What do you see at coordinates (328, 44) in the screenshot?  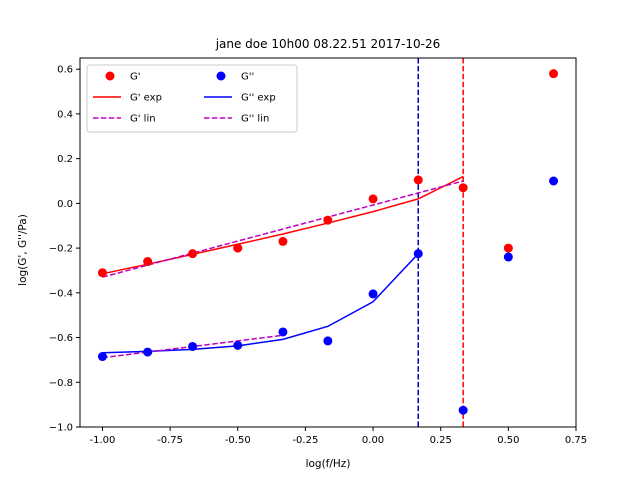 I see `chart-title: jane doe 10h00 08.22.51 2017-10-26` at bounding box center [328, 44].